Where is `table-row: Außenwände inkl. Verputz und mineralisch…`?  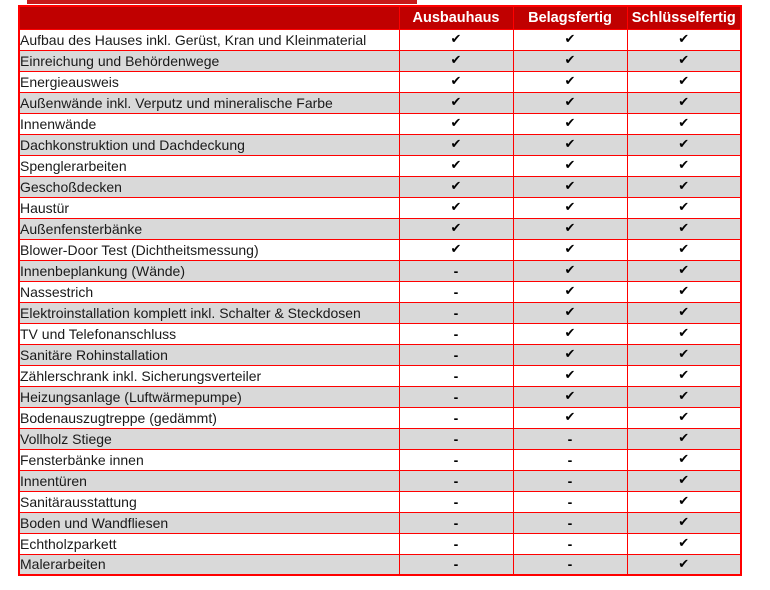 table-row: Außenwände inkl. Verputz und mineralisch… is located at coordinates (380, 102).